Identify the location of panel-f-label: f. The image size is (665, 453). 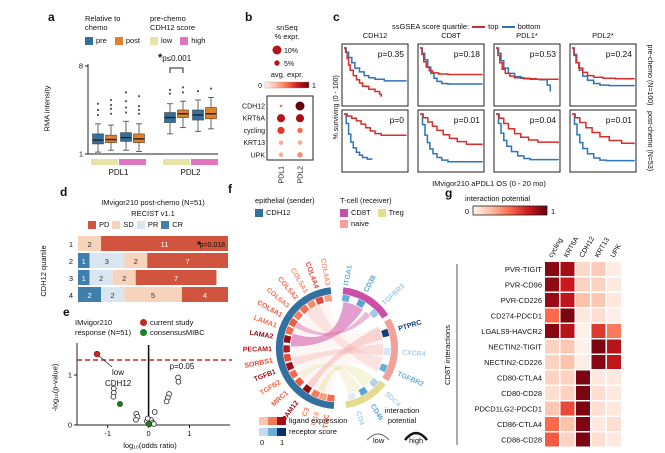
(230, 189).